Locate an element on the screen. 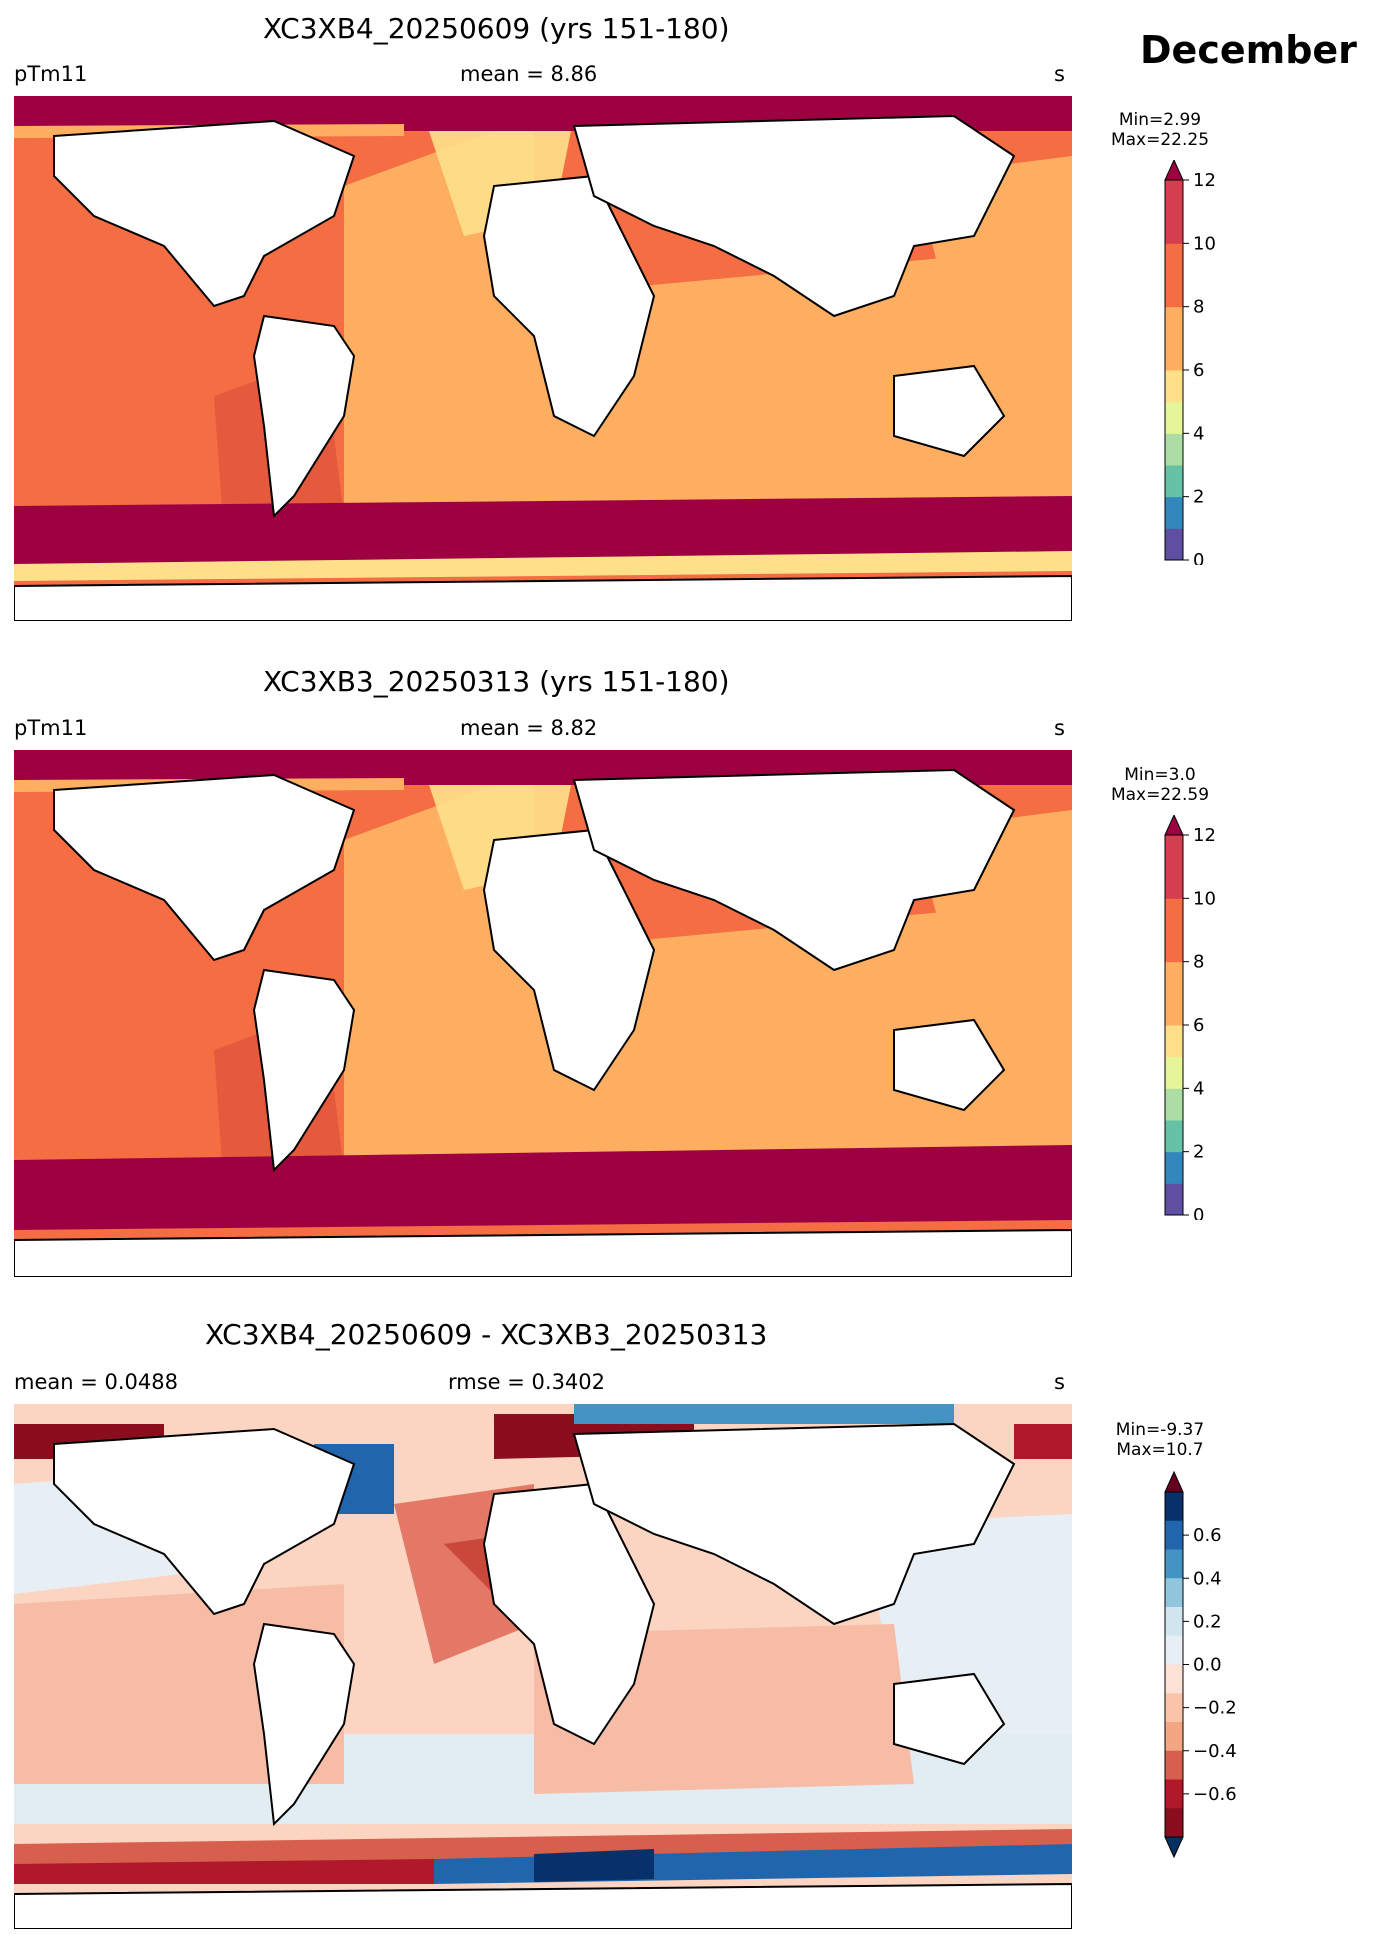 The image size is (1385, 1939). colorbar-tick-label: −0.2 is located at coordinates (1215, 1708).